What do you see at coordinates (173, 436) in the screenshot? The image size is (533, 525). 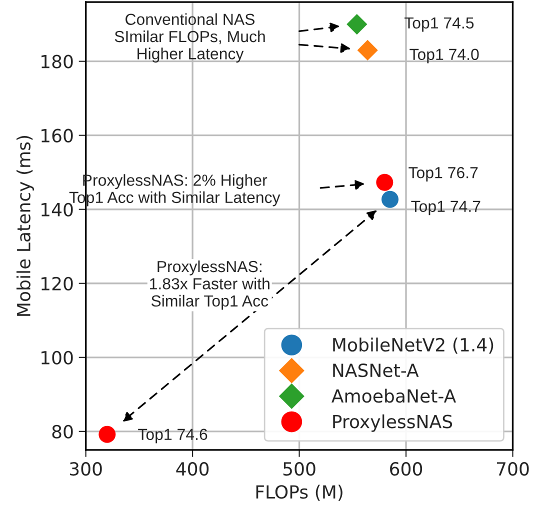 I see `annotation: Top1 74.6` at bounding box center [173, 436].